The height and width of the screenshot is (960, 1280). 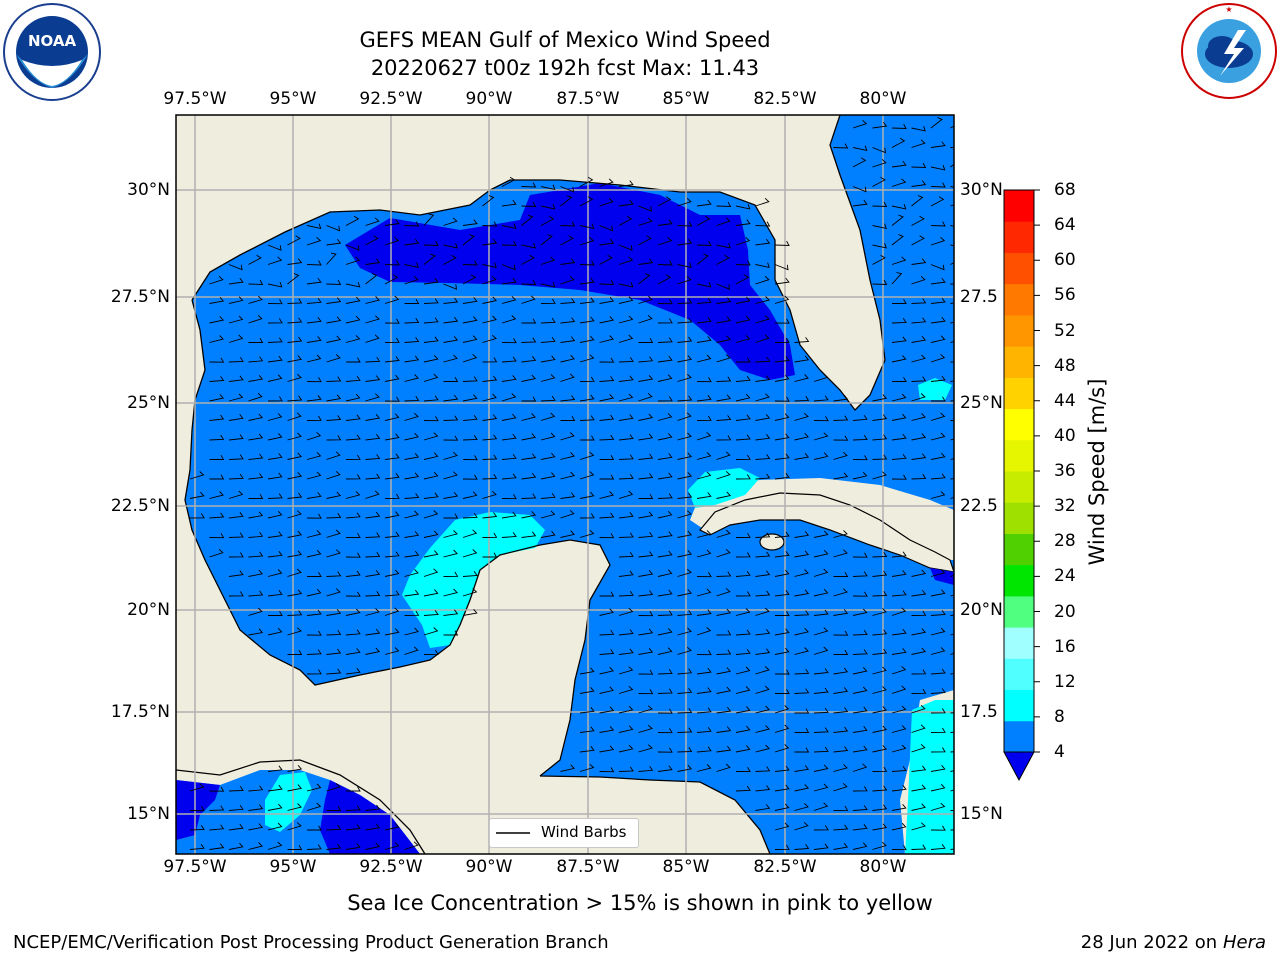 I want to click on date-stamp: 28 Jun 2022 on Hera, so click(x=1173, y=942).